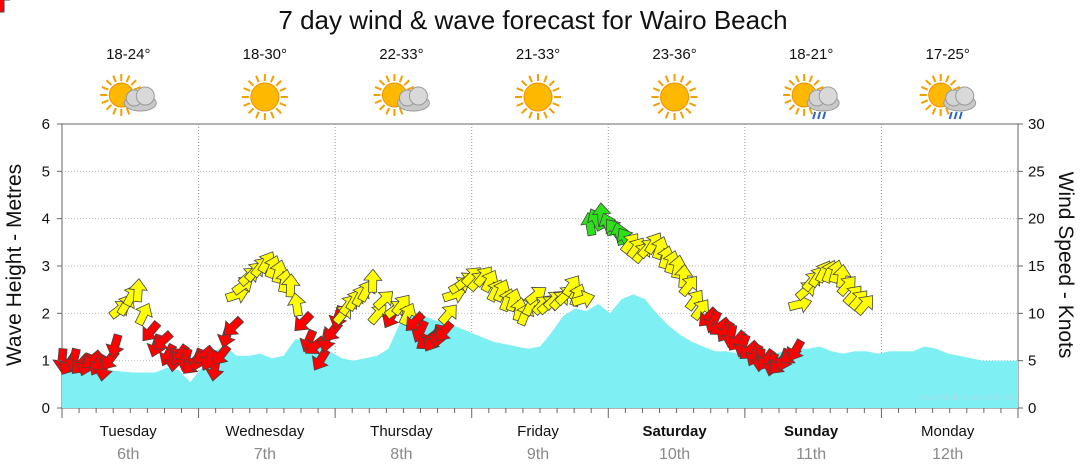 The image size is (1080, 475). I want to click on right-axis-ticks: 0 5 10 15 20 25 30, so click(1031, 266).